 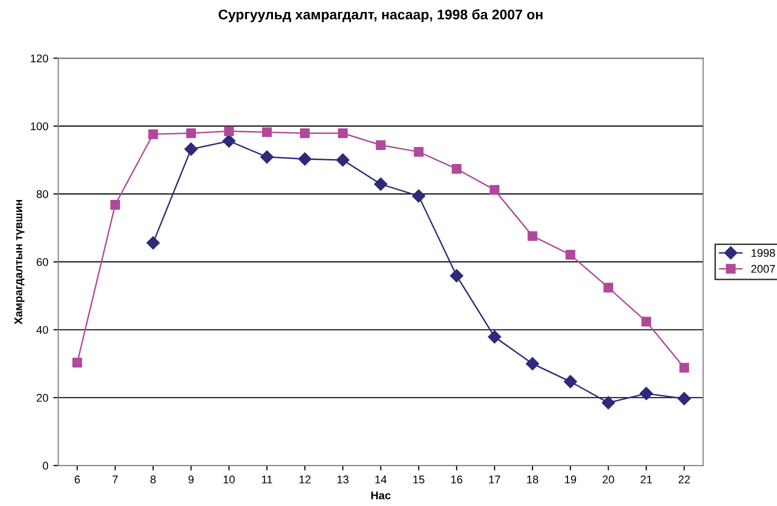 What do you see at coordinates (608, 480) in the screenshot?
I see `x-tick-label: 20` at bounding box center [608, 480].